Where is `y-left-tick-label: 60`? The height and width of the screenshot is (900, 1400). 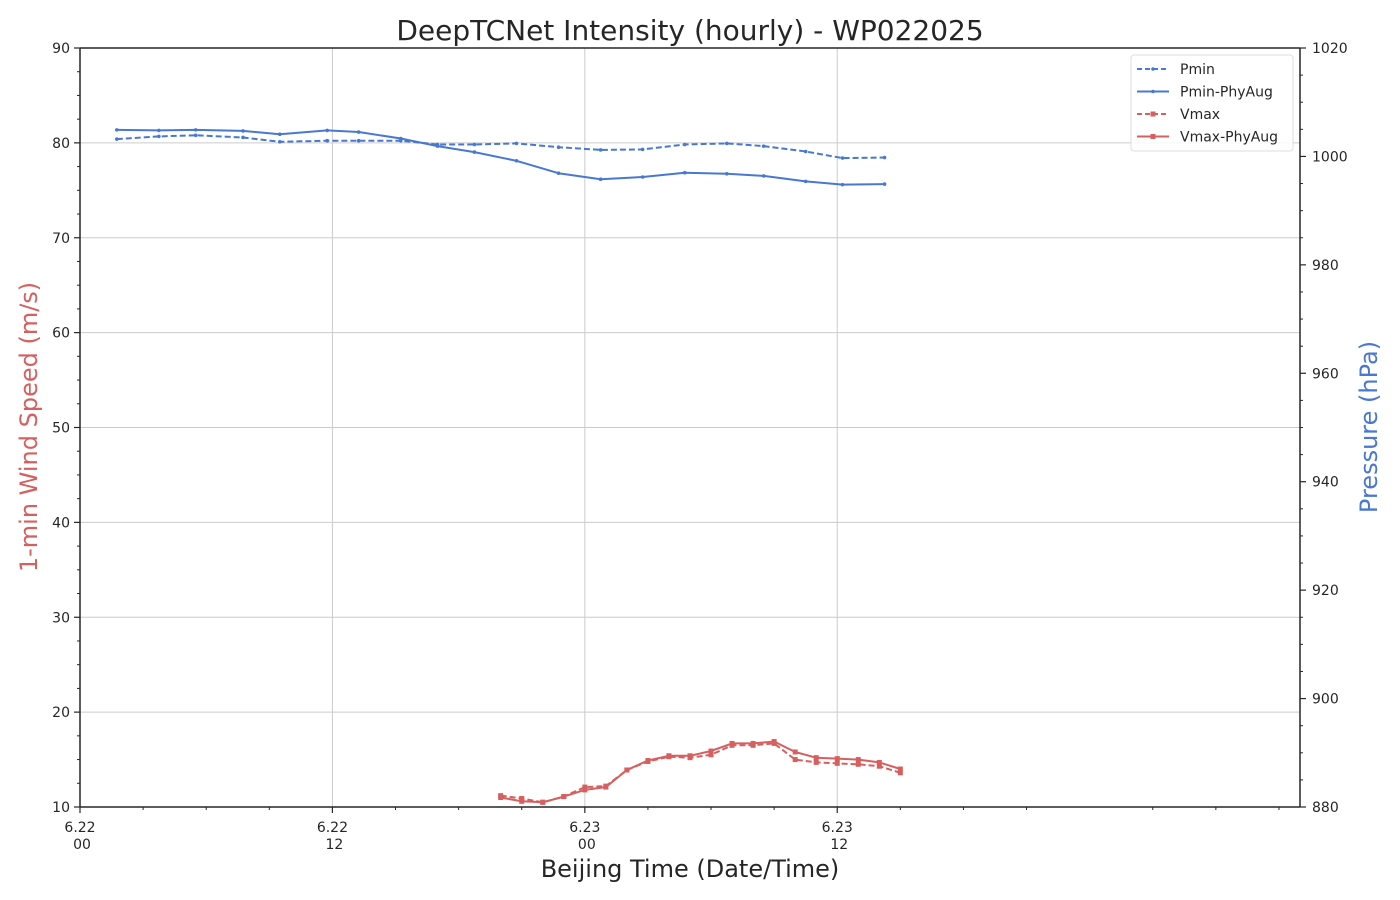 y-left-tick-label: 60 is located at coordinates (61, 334).